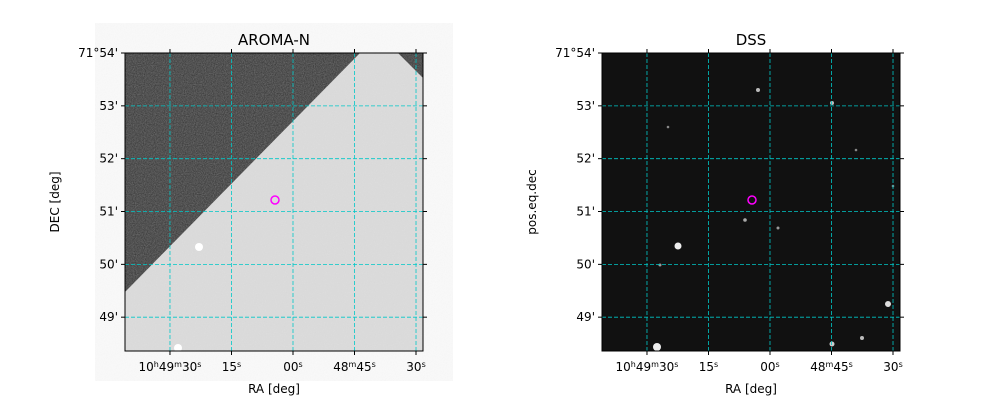  Describe the element at coordinates (274, 40) in the screenshot. I see `chart-title: AROMA-N` at that location.